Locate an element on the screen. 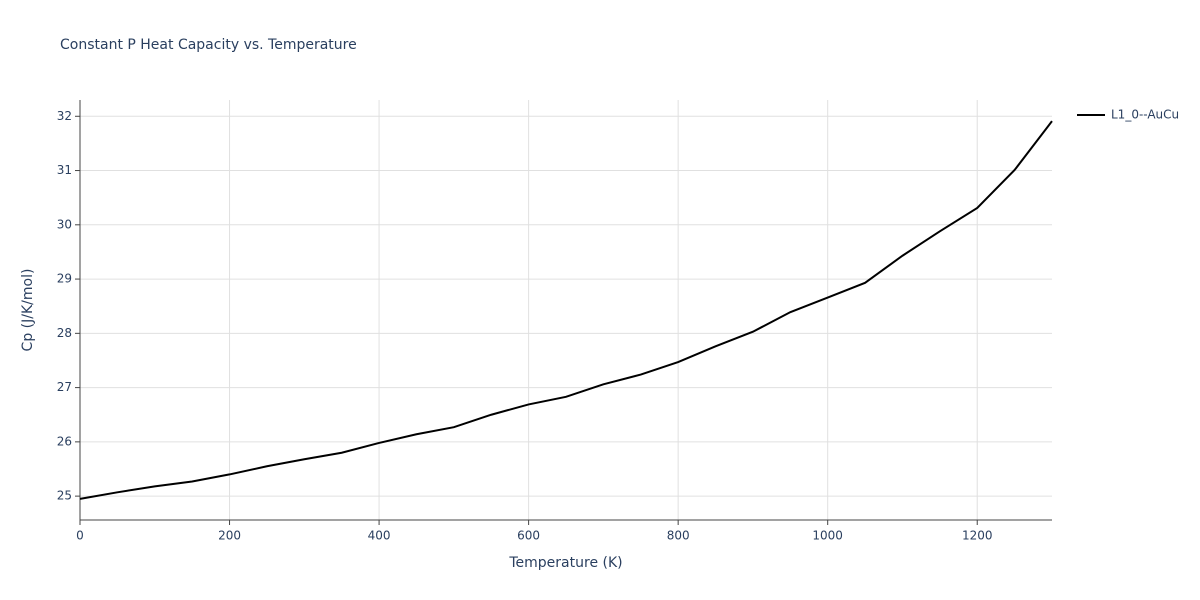 This screenshot has height=600, width=1200. x-tick-label: 200 is located at coordinates (229, 536).